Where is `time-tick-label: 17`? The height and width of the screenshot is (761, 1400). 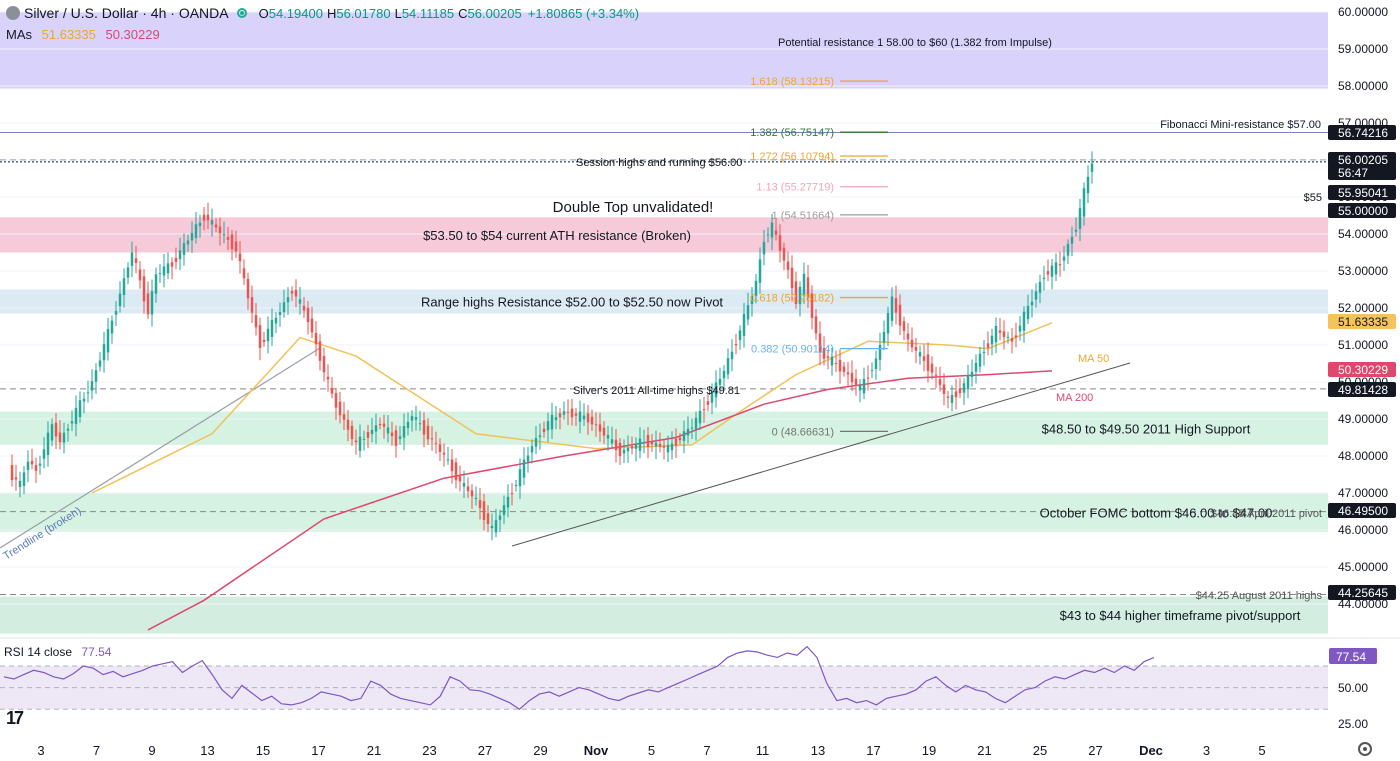
time-tick-label: 17 is located at coordinates (318, 750).